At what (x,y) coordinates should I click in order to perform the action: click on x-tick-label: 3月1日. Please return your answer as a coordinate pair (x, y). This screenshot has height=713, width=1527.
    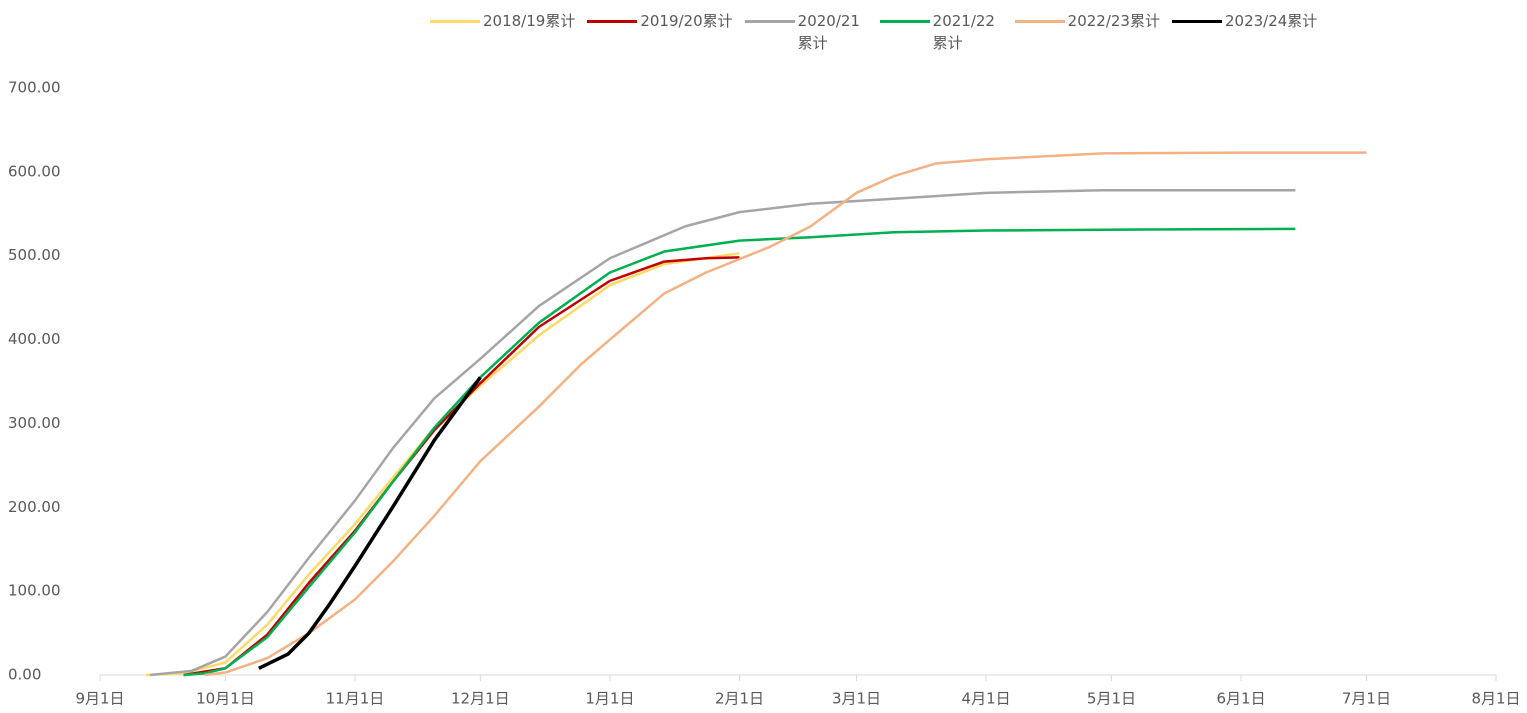
    Looking at the image, I should click on (856, 699).